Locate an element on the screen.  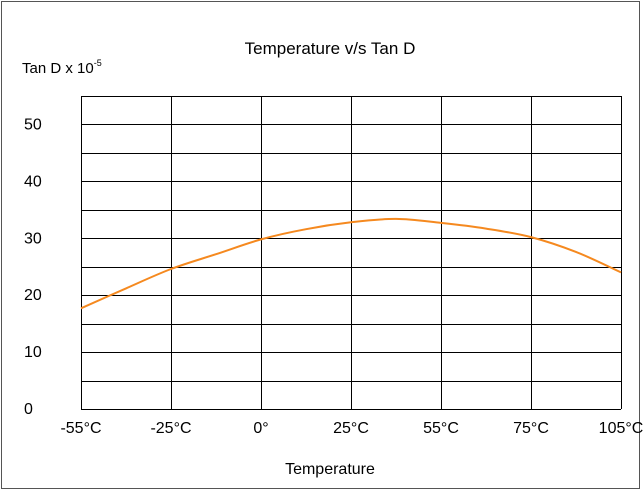
x-tick-label: 75°C is located at coordinates (531, 428).